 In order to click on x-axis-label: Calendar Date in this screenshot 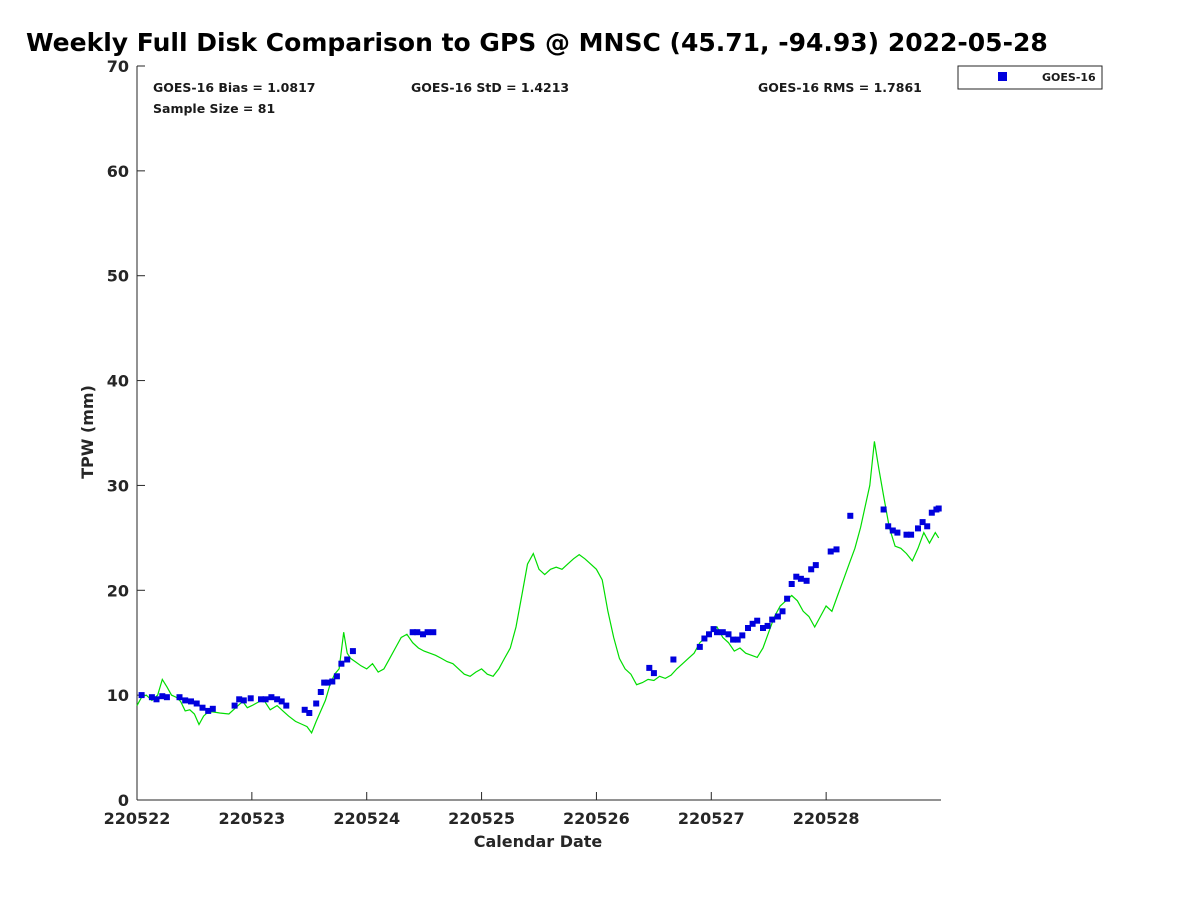, I will do `click(538, 841)`.